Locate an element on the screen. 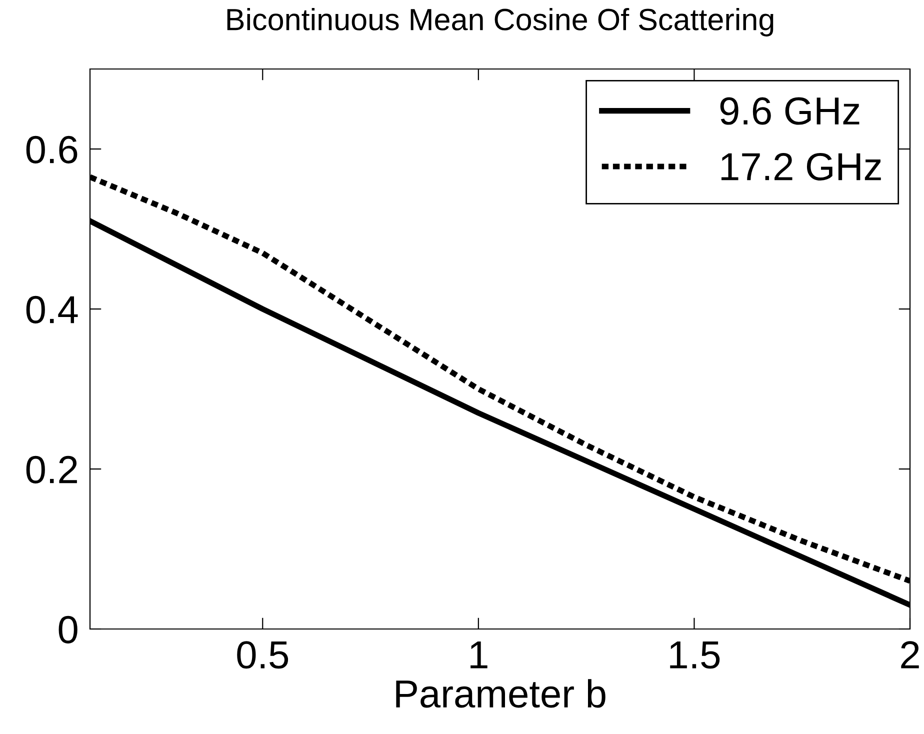 This screenshot has height=734, width=924. chart-title: Bicontinuous Mean Cosine Of Scattering is located at coordinates (500, 22).